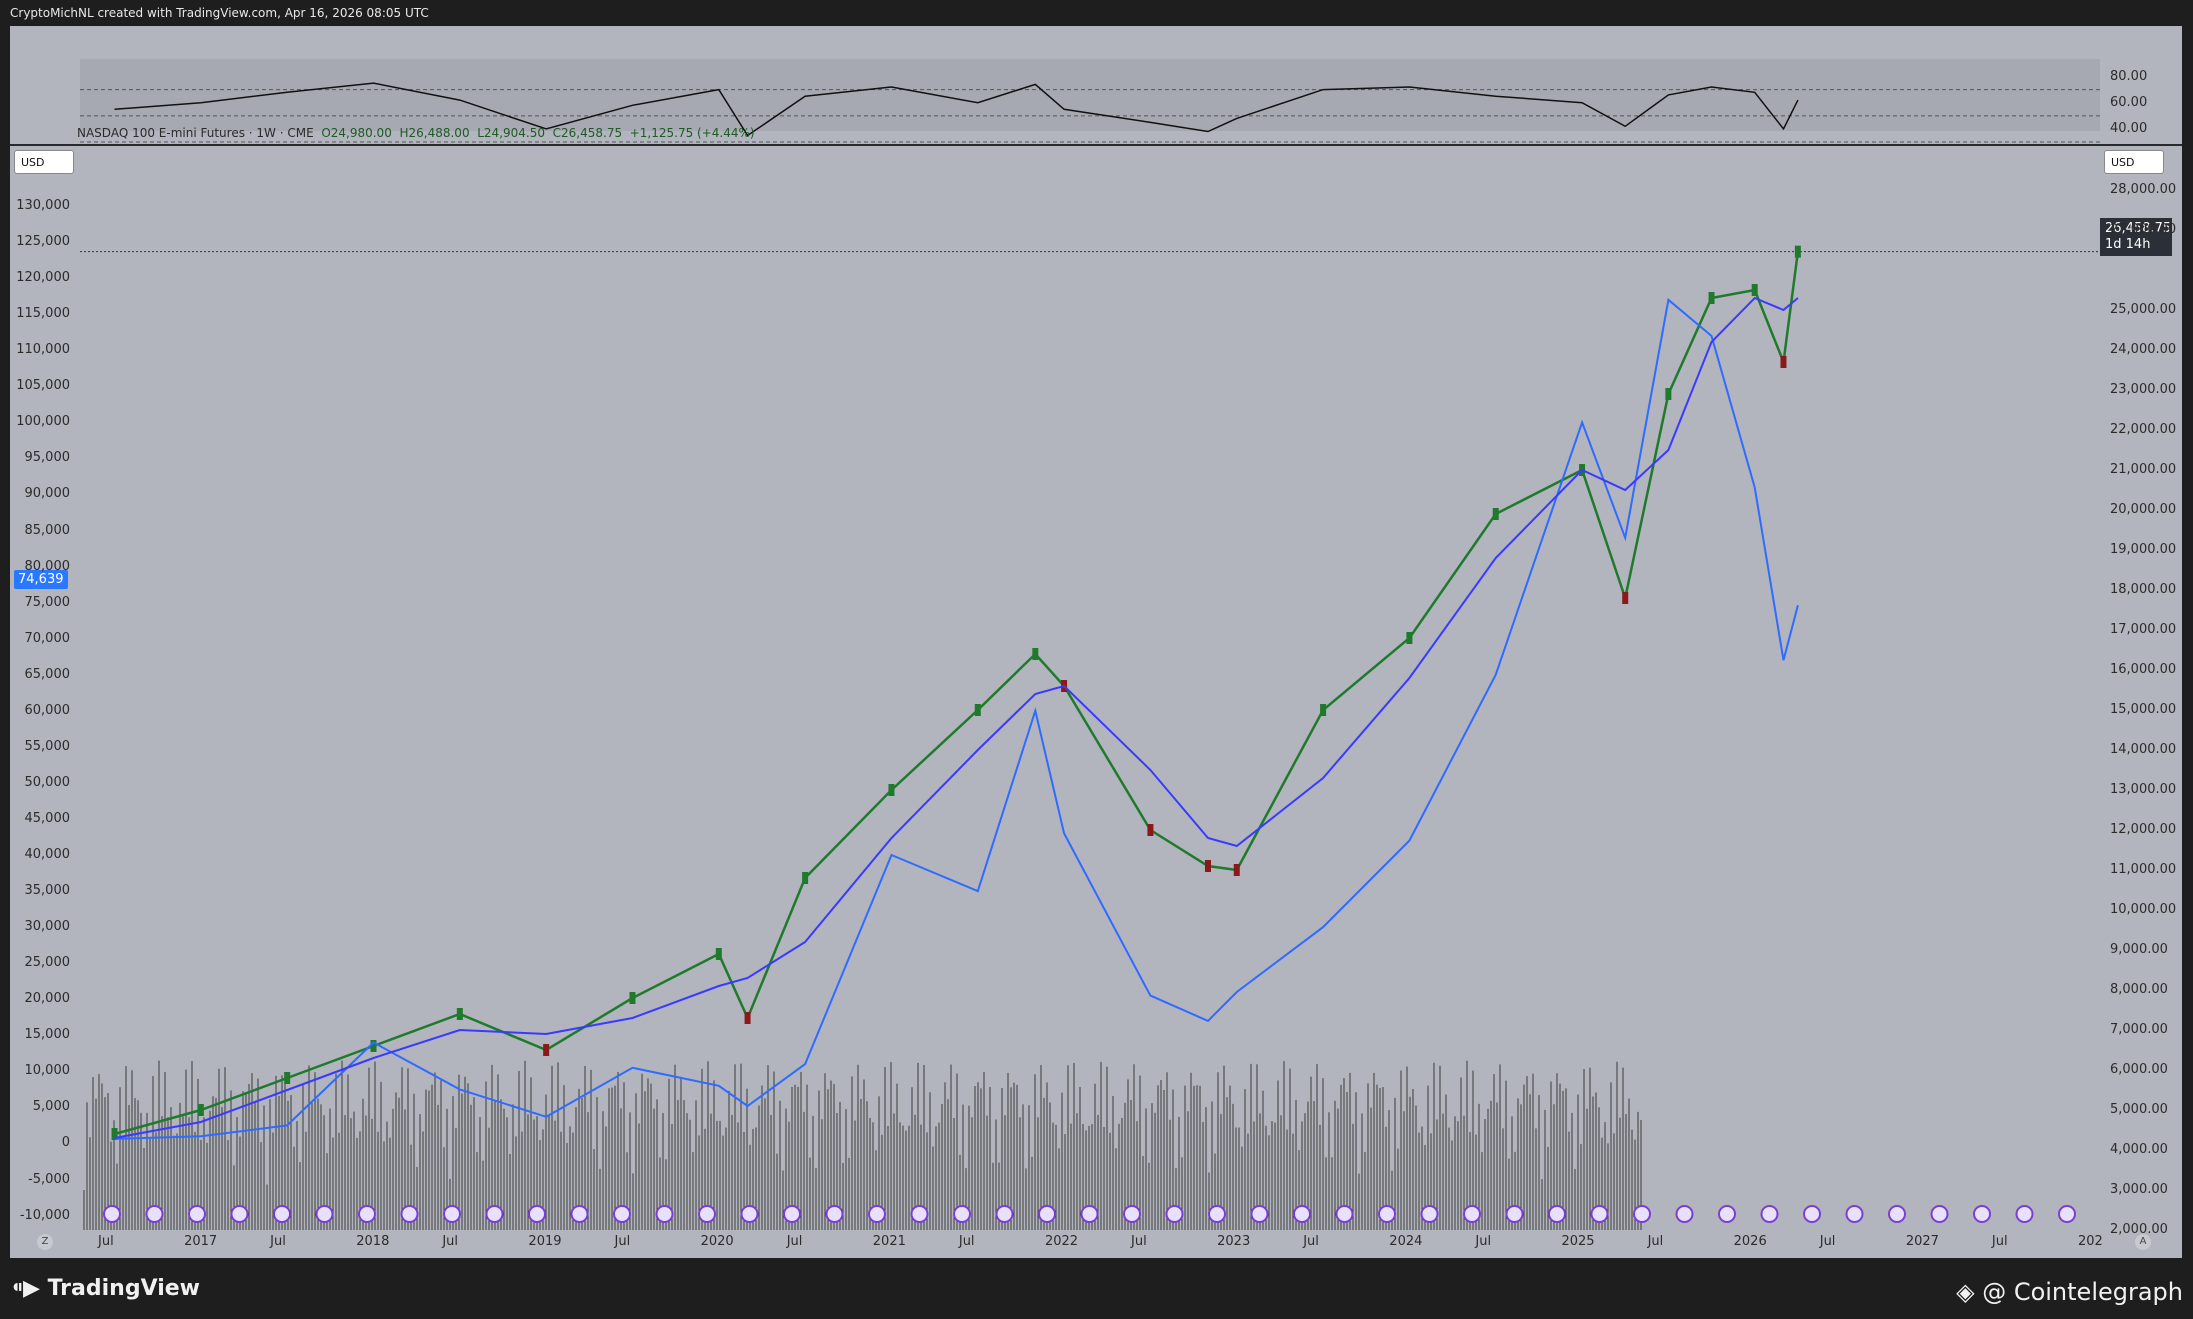  What do you see at coordinates (2143, 469) in the screenshot?
I see `right-axis-label: 21,000.00` at bounding box center [2143, 469].